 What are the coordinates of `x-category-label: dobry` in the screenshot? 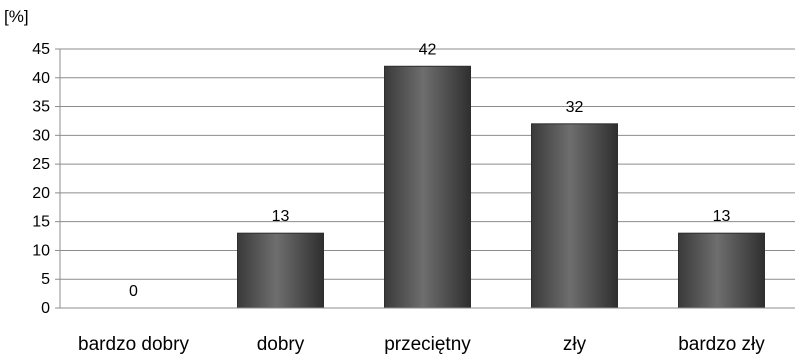 It's located at (281, 344).